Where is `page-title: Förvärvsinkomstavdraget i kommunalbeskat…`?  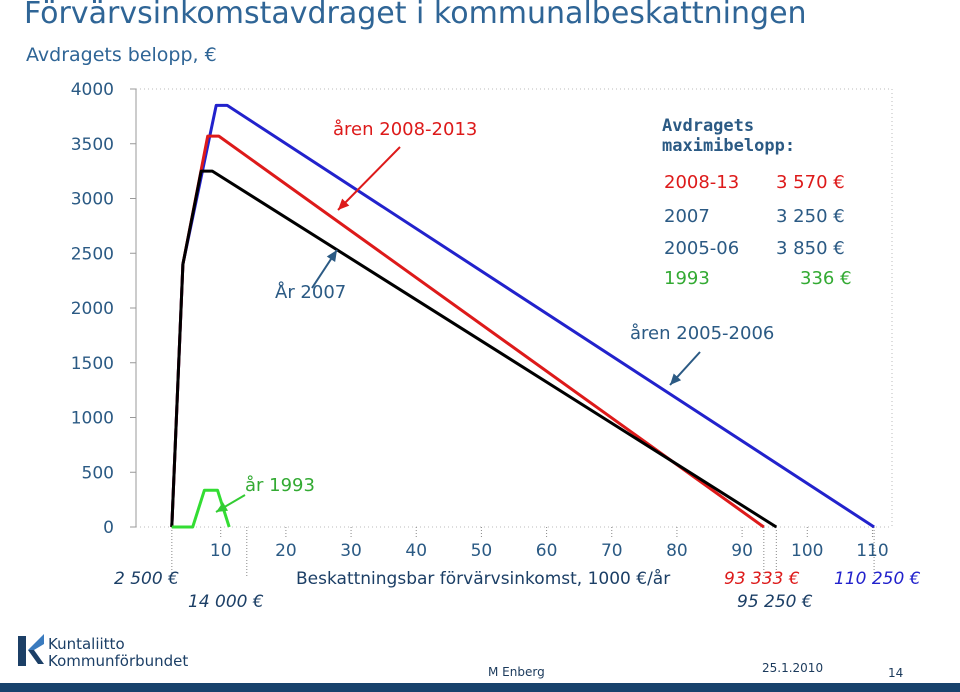
page-title: Förvärvsinkomstavdraget i kommunalbeskat… is located at coordinates (415, 15).